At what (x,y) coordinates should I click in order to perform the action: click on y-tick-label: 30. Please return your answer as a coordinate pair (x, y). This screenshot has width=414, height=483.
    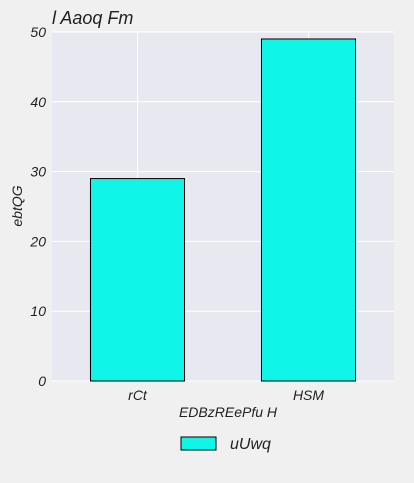
    Looking at the image, I should click on (38, 172).